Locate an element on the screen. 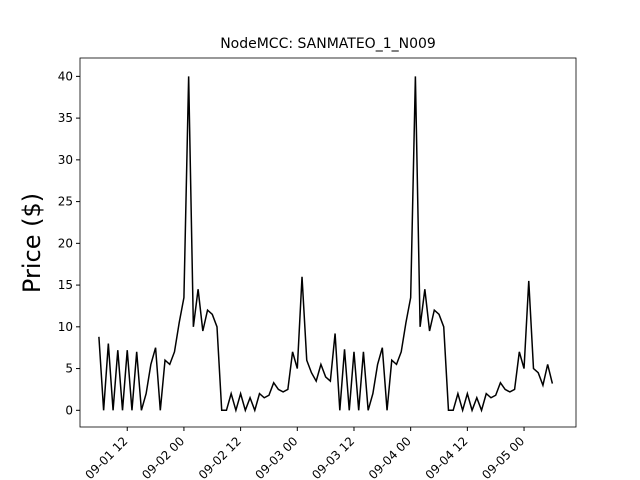 This screenshot has width=640, height=480. y-tick-label: 35 is located at coordinates (65, 118).